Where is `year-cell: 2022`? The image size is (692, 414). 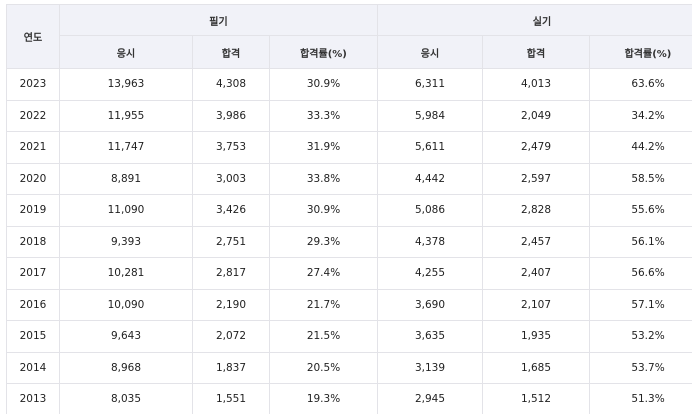 year-cell: 2022 is located at coordinates (33, 115).